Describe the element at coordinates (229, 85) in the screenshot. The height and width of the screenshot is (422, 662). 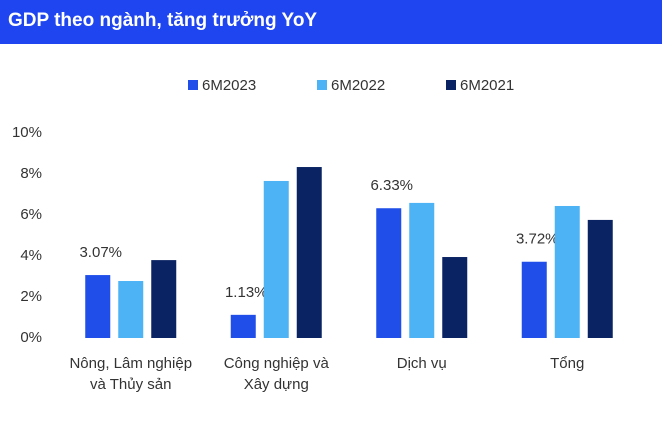
I see `legend-label: 6M2023` at that location.